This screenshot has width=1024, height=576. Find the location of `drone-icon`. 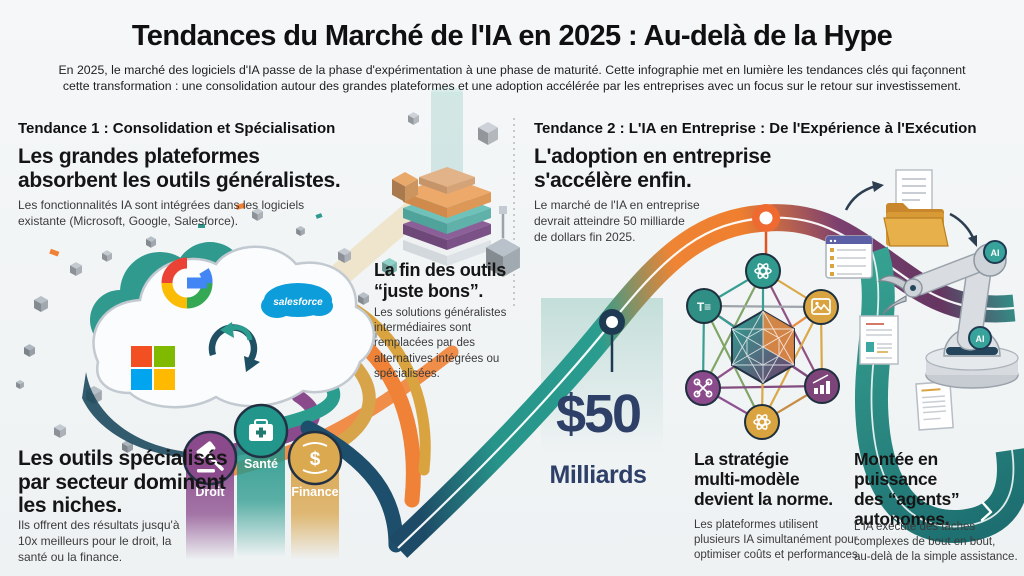

drone-icon is located at coordinates (703, 388).